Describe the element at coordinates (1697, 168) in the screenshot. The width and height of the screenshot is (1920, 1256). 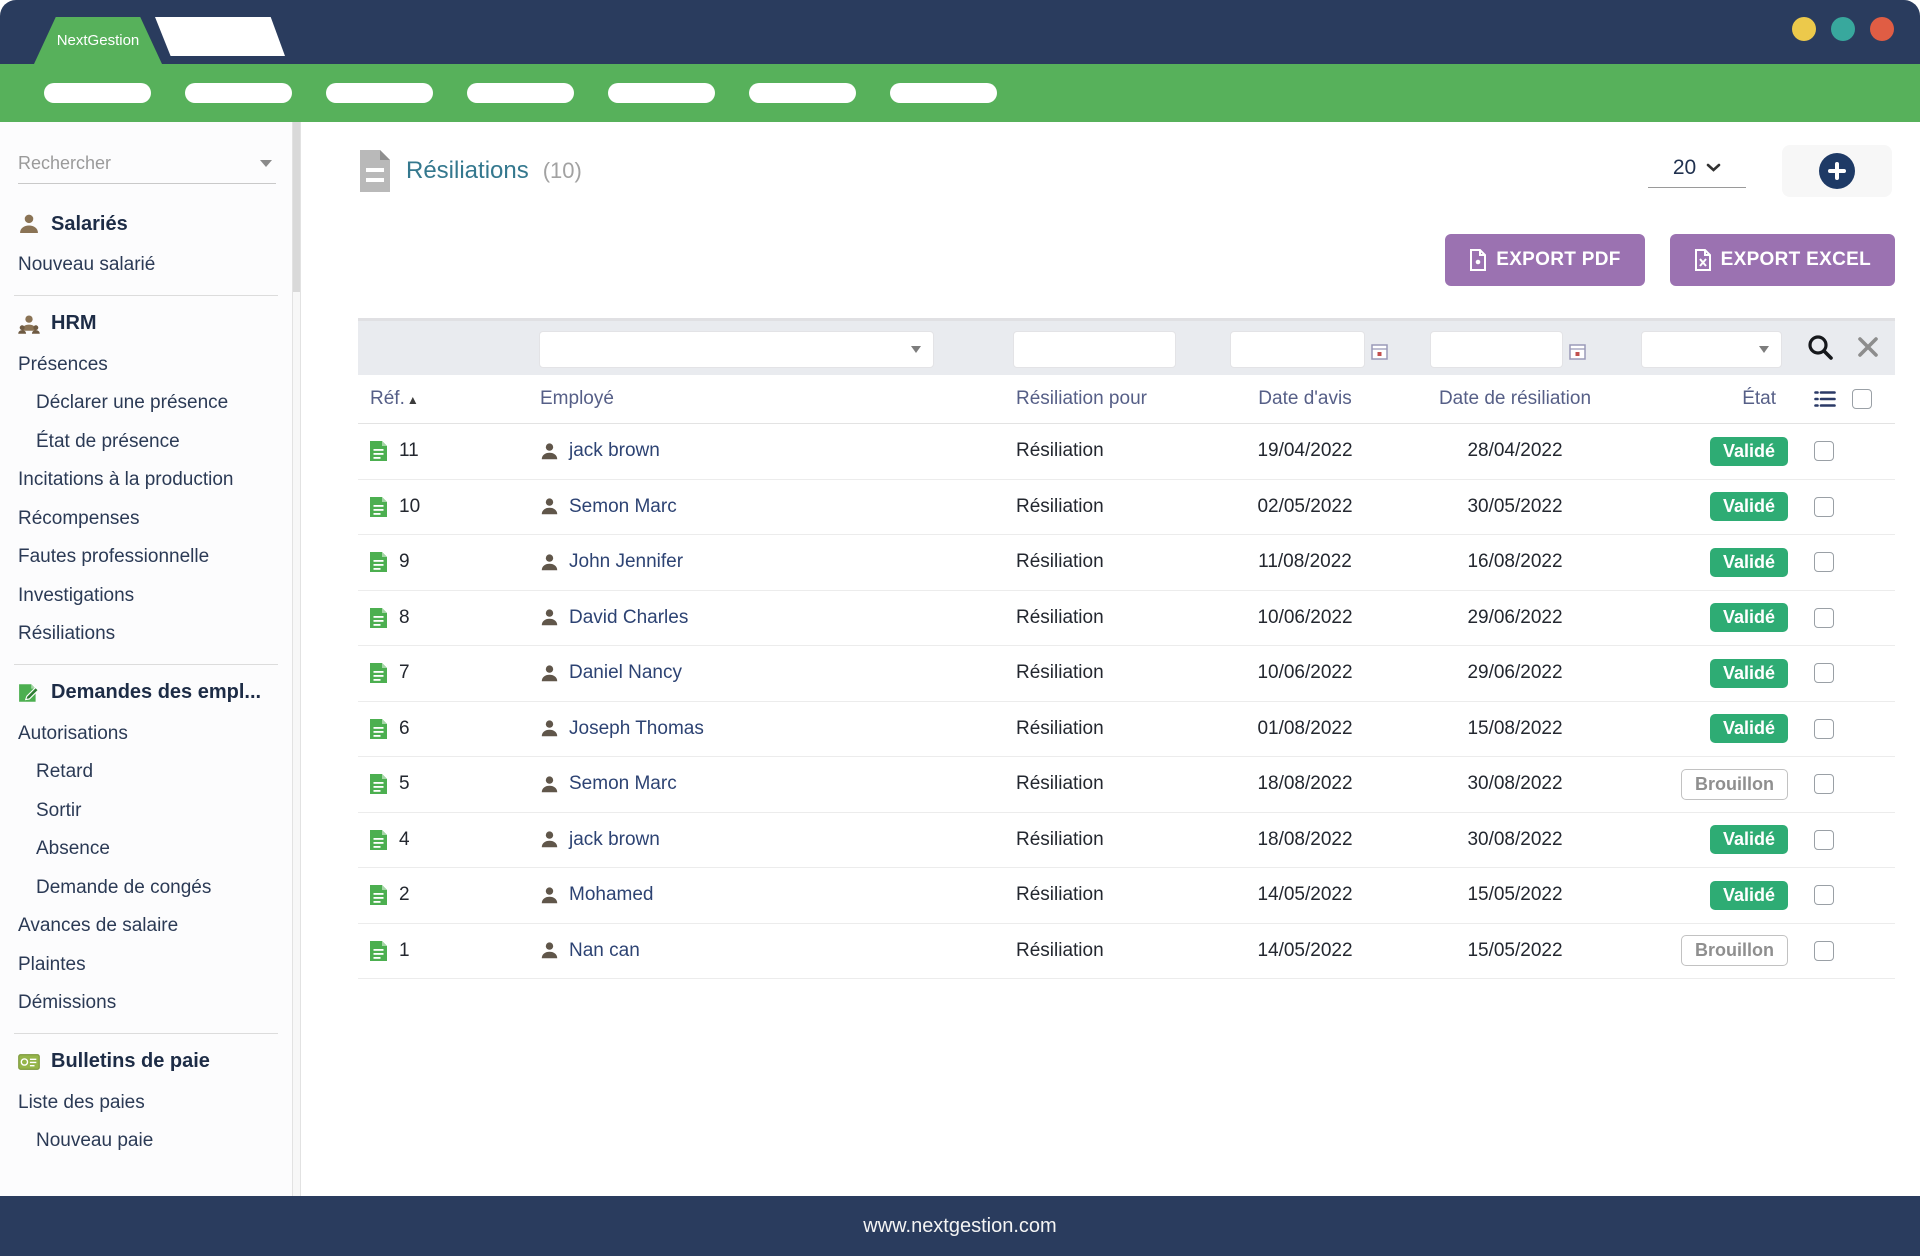
I see `page-size-select: 20` at that location.